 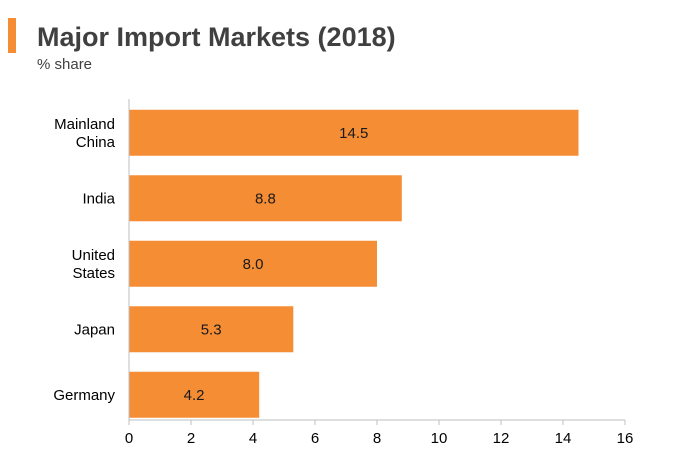 I want to click on bar-japan, so click(x=211, y=329).